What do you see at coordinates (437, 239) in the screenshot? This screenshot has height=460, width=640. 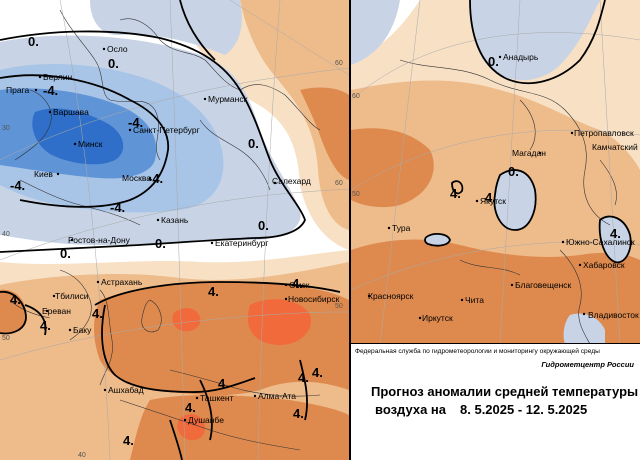 I see `cold-faint-spot` at bounding box center [437, 239].